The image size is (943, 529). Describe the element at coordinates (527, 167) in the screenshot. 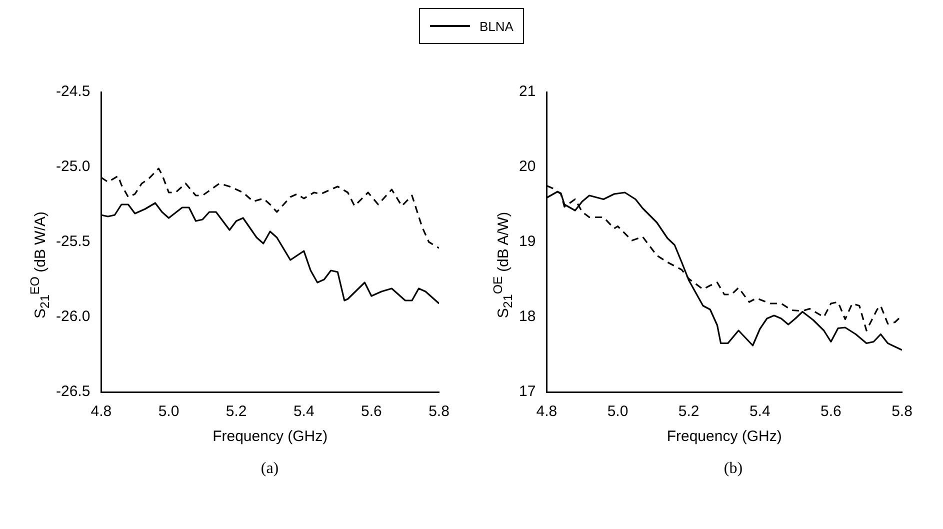

I see `y-tick-label: 20` at that location.